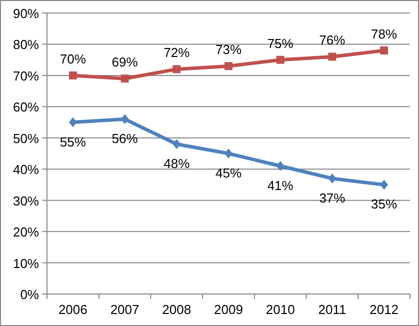  I want to click on data-label: 78%, so click(384, 34).